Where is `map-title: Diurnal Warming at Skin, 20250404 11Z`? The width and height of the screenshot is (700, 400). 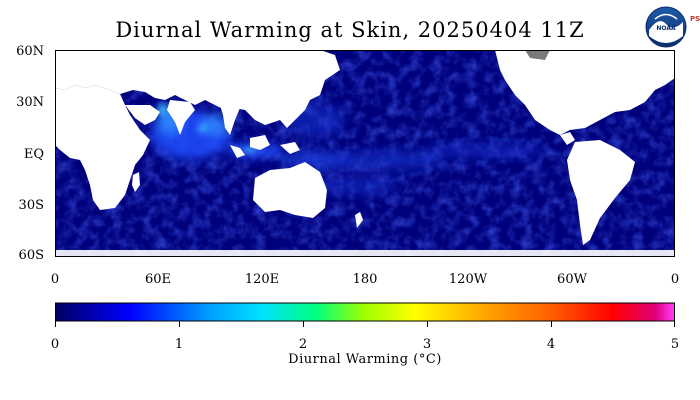 map-title: Diurnal Warming at Skin, 20250404 11Z is located at coordinates (350, 30).